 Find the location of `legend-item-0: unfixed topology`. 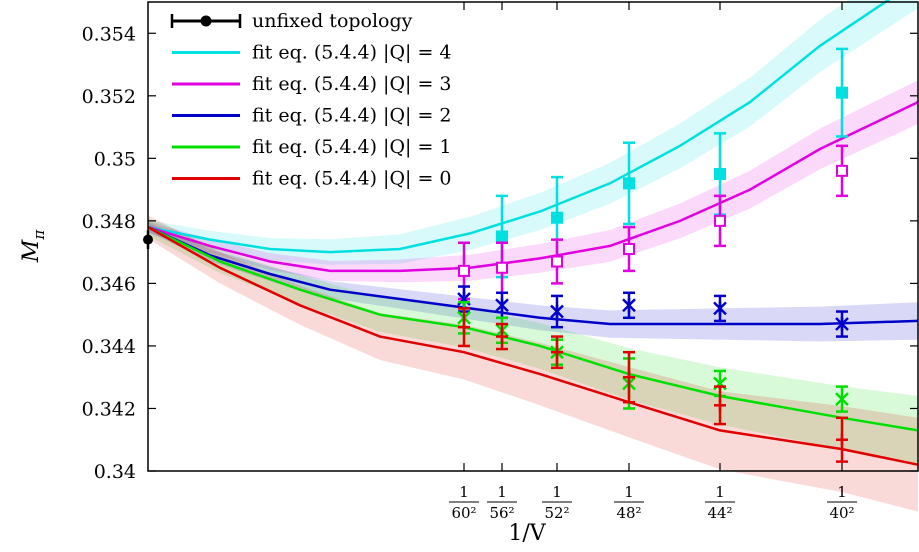

legend-item-0: unfixed topology is located at coordinates (291, 21).